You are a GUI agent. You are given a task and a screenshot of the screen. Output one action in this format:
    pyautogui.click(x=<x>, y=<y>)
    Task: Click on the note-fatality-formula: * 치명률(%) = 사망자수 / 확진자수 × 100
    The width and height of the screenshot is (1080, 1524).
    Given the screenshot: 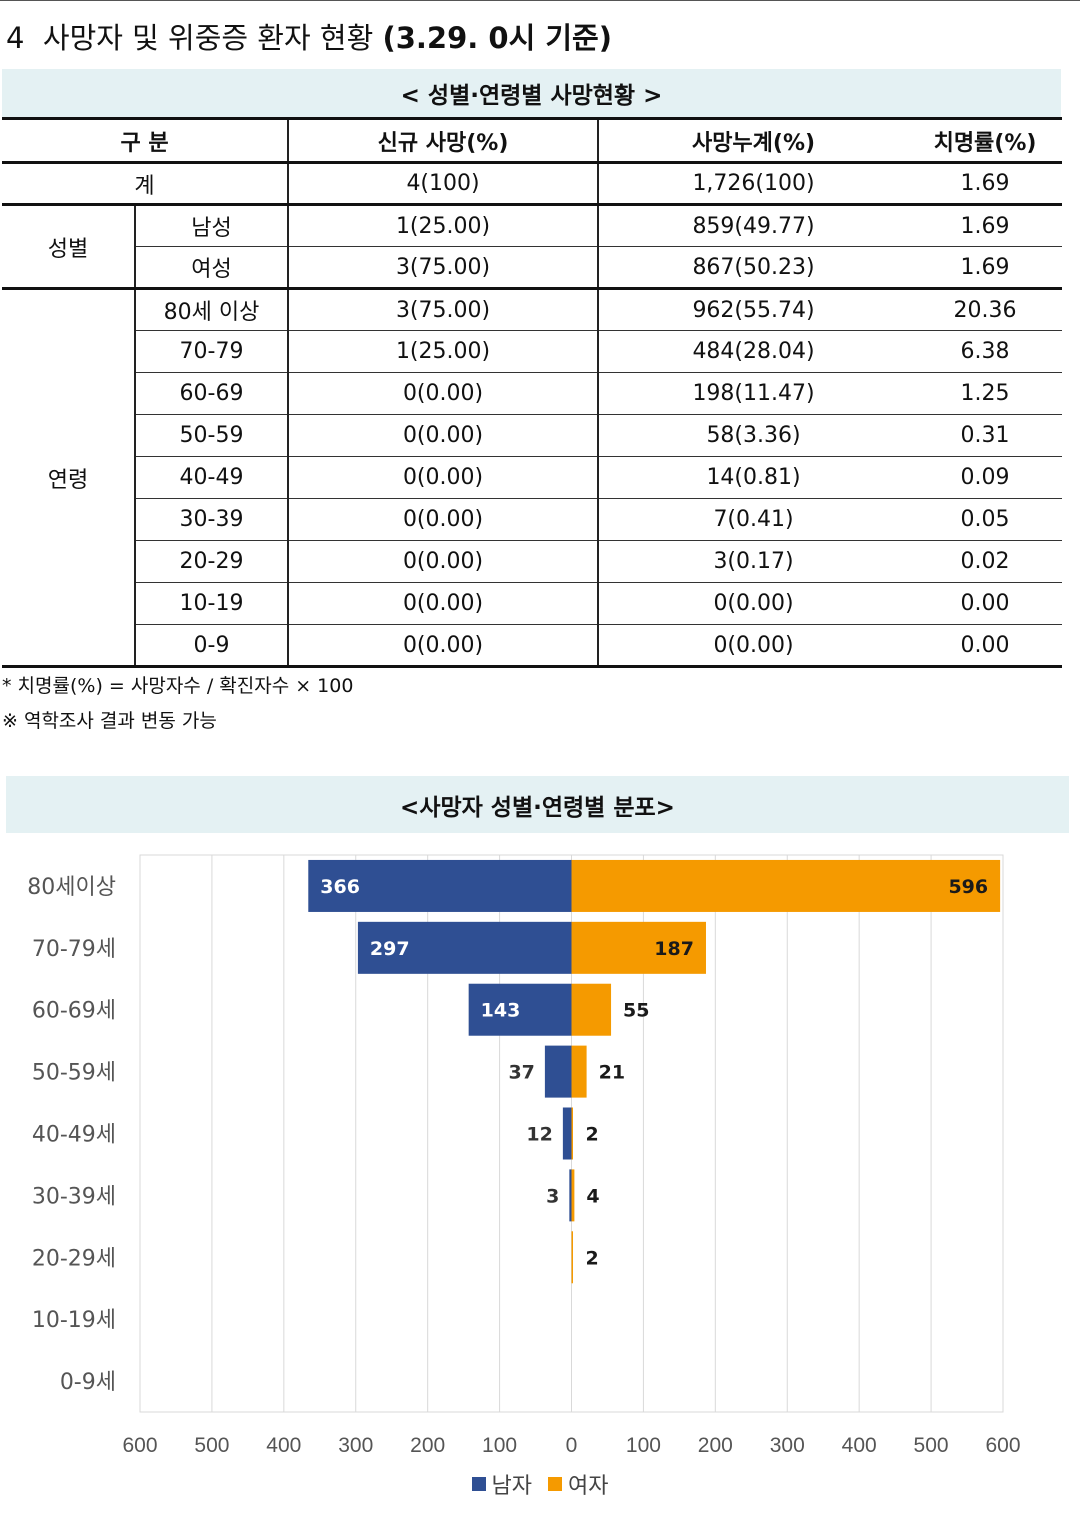 What is the action you would take?
    pyautogui.click(x=178, y=686)
    